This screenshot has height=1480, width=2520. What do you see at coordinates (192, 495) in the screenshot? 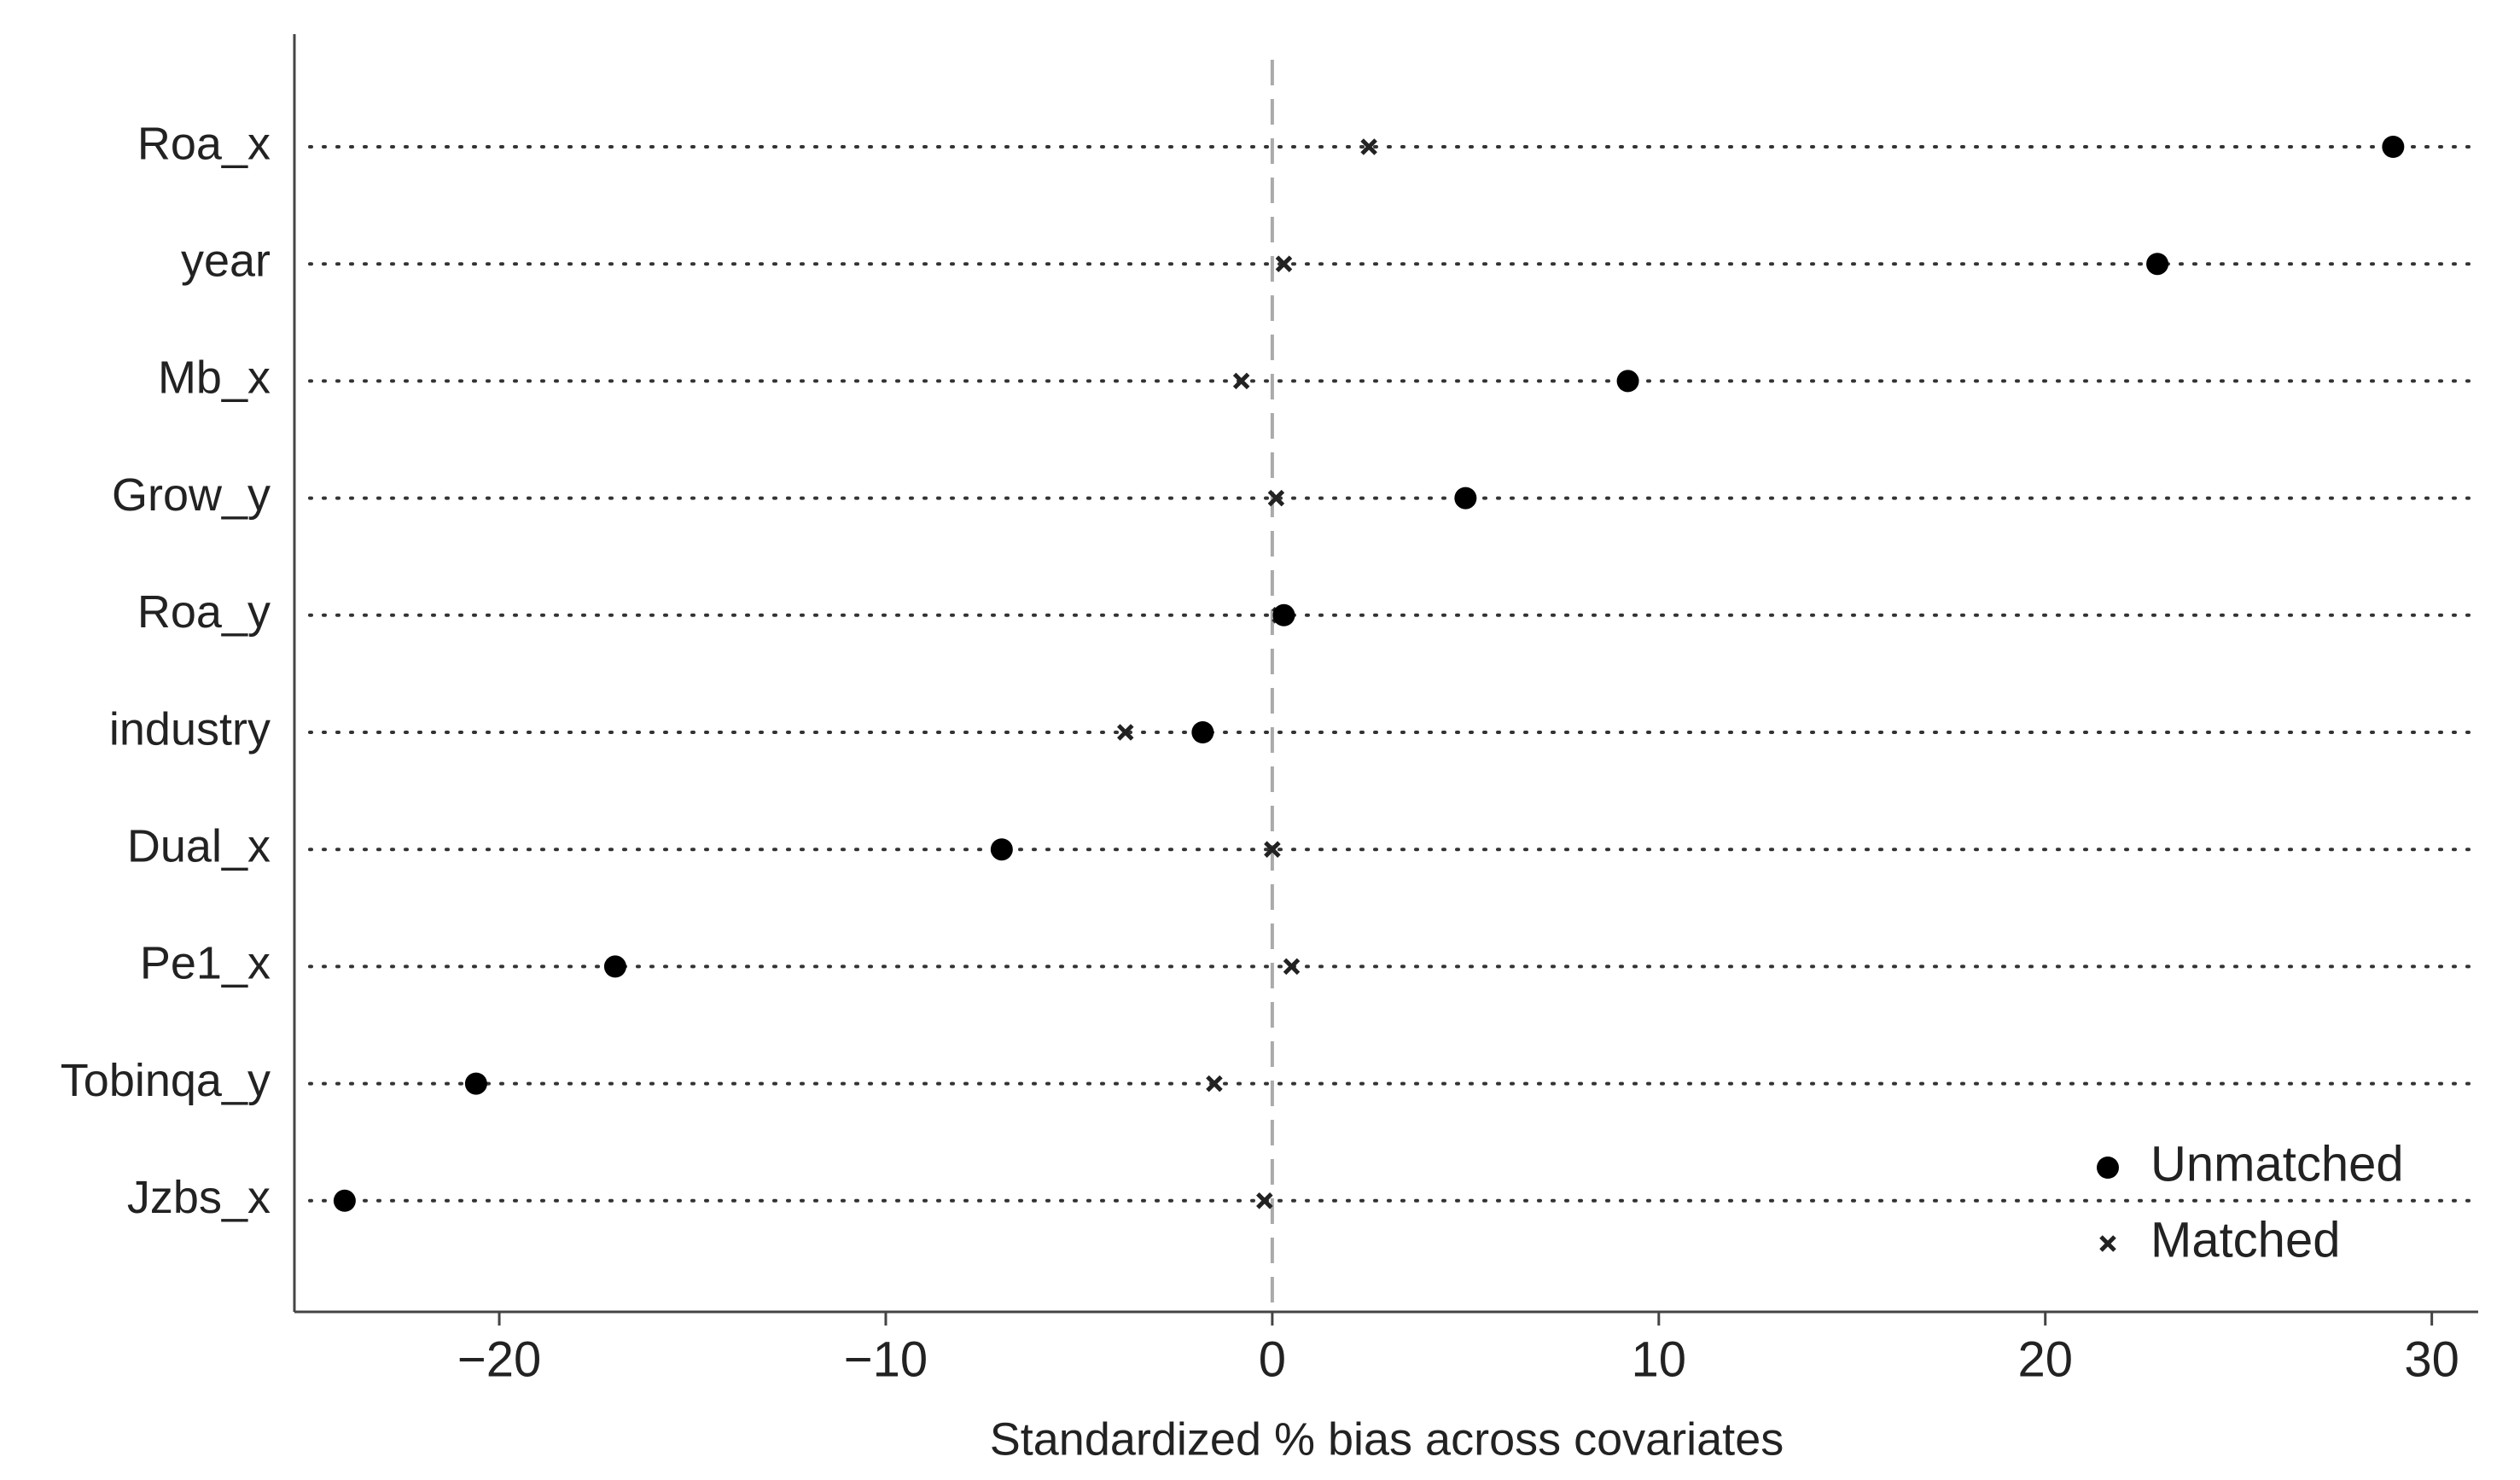
I see `y-tick-label: Grow_y` at bounding box center [192, 495].